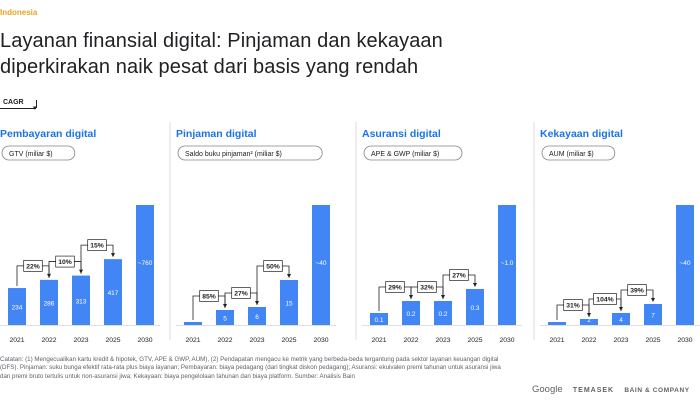  I want to click on panel-1-value-label-2022: 286, so click(49, 303).